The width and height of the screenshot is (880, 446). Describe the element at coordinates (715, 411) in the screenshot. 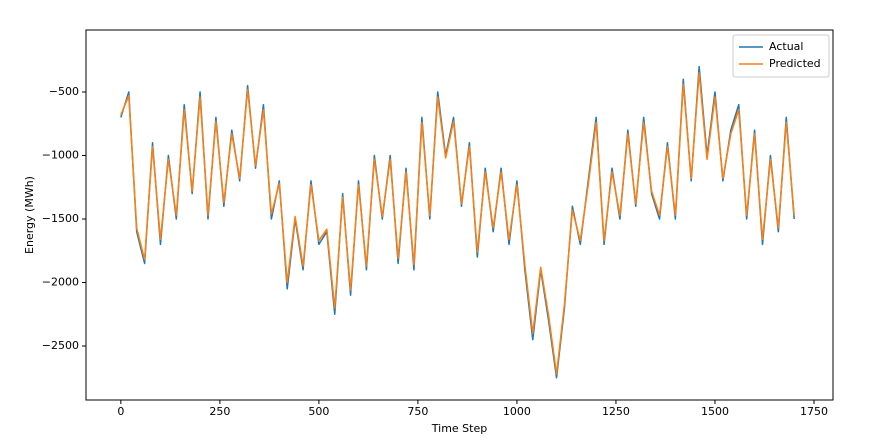

I see `x-tick-label: 1500` at that location.